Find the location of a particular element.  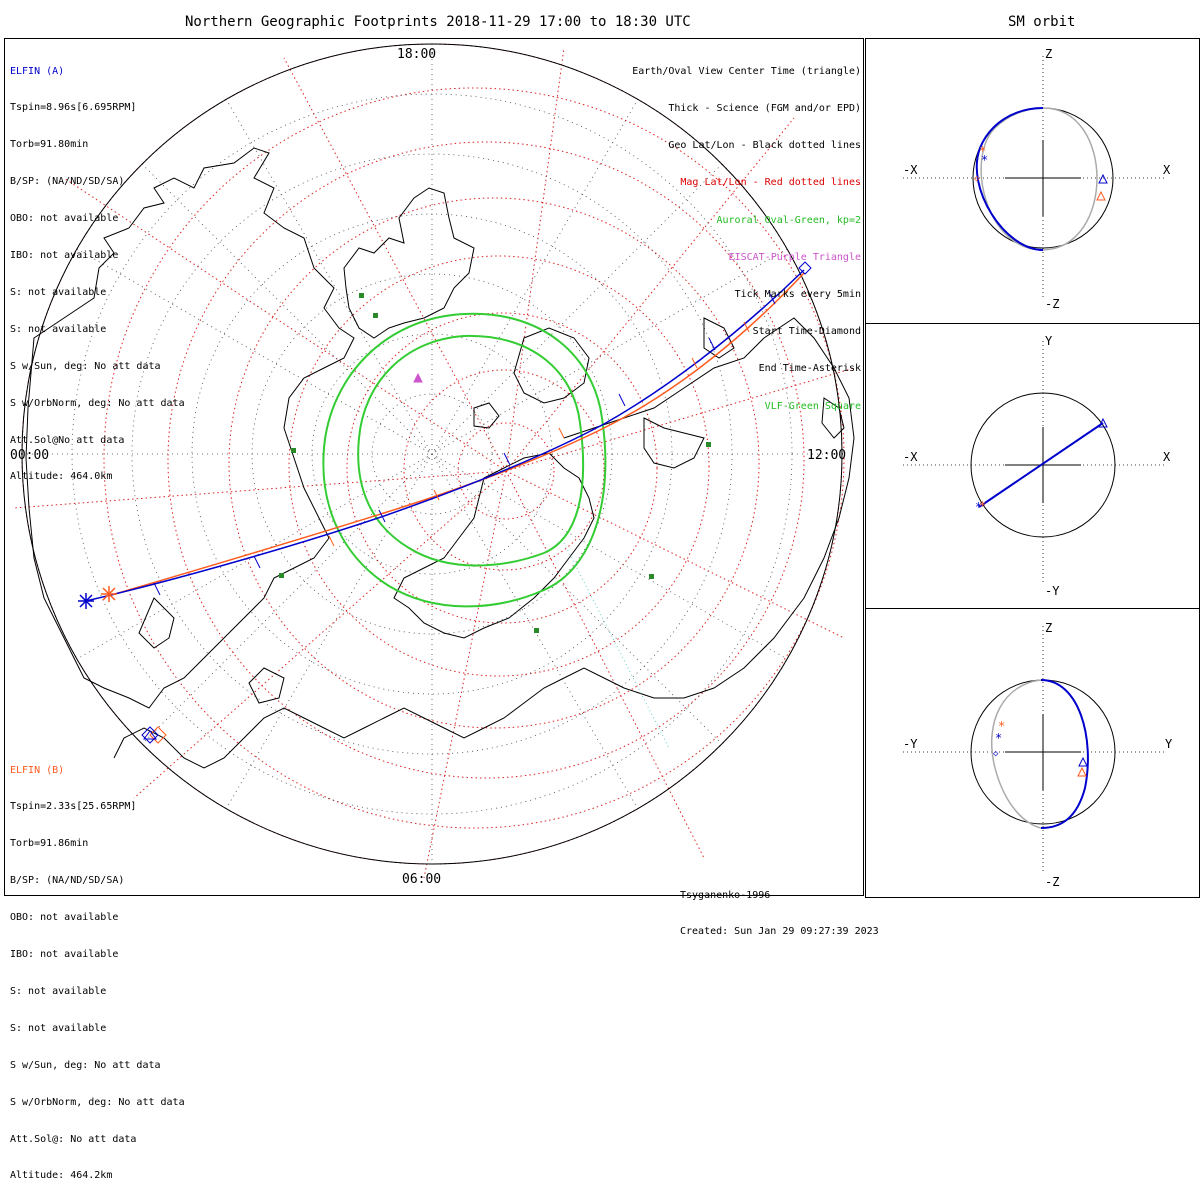

tick-marks-b is located at coordinates (539, 434).